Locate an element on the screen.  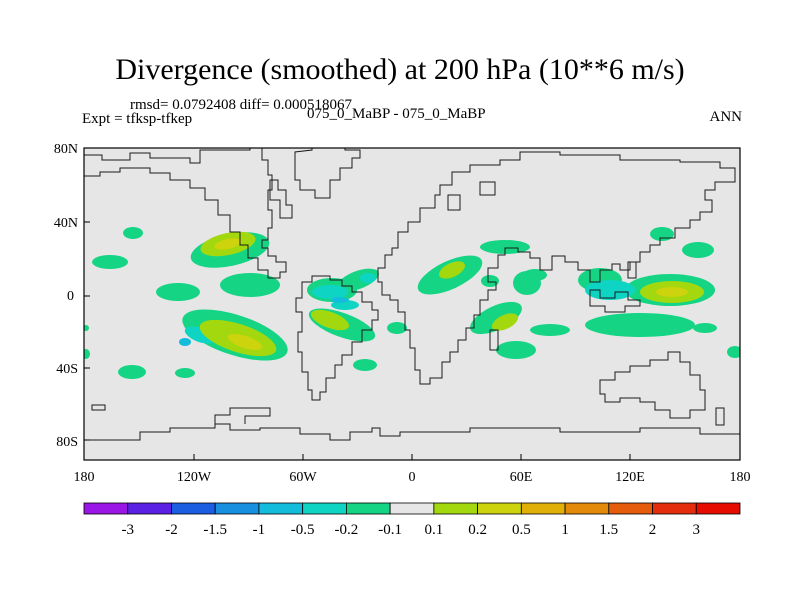
colorbar-label: 0.1 is located at coordinates (433, 530).